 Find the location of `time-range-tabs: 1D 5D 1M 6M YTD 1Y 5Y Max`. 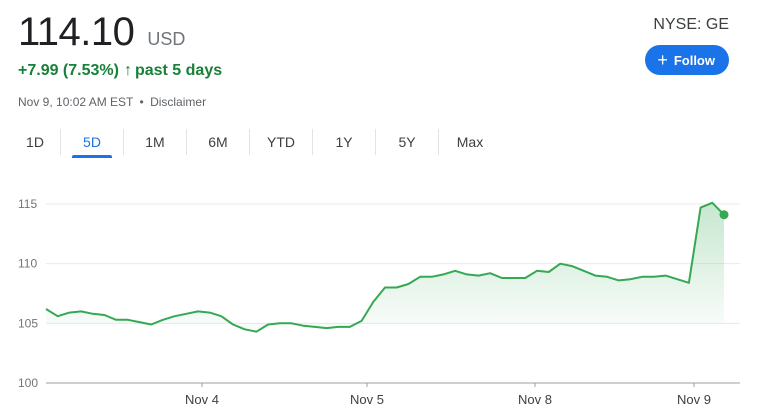

time-range-tabs: 1D 5D 1M 6M YTD 1Y 5Y Max is located at coordinates (255, 143).